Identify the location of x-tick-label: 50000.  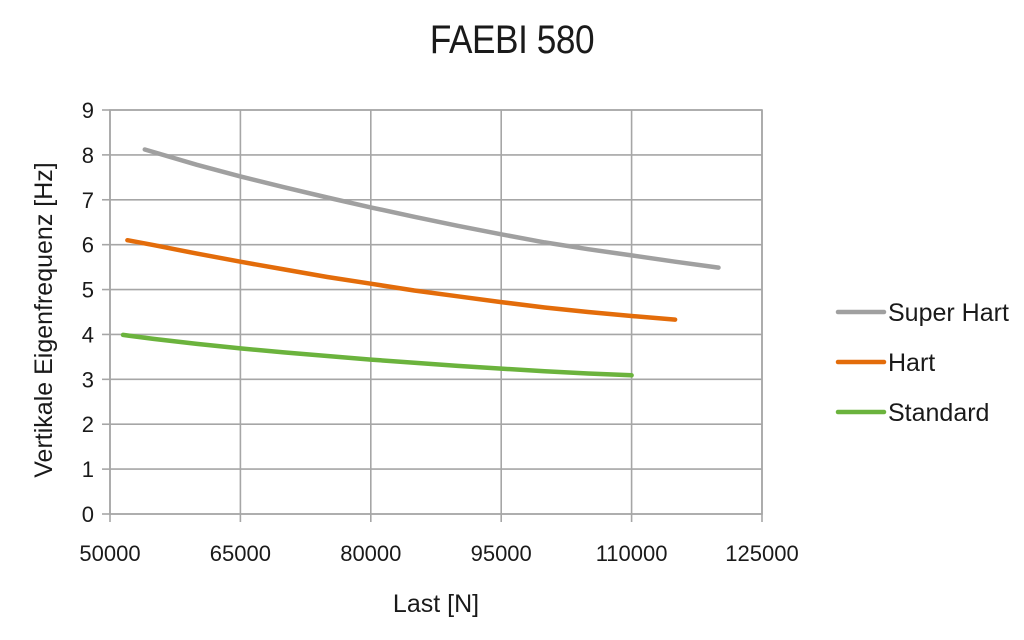
(109, 553).